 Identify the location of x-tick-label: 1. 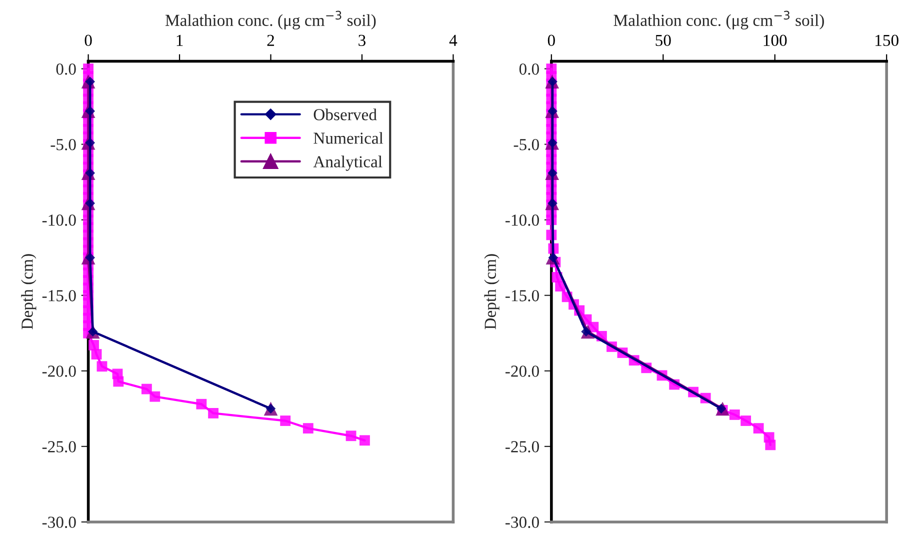
(179, 40).